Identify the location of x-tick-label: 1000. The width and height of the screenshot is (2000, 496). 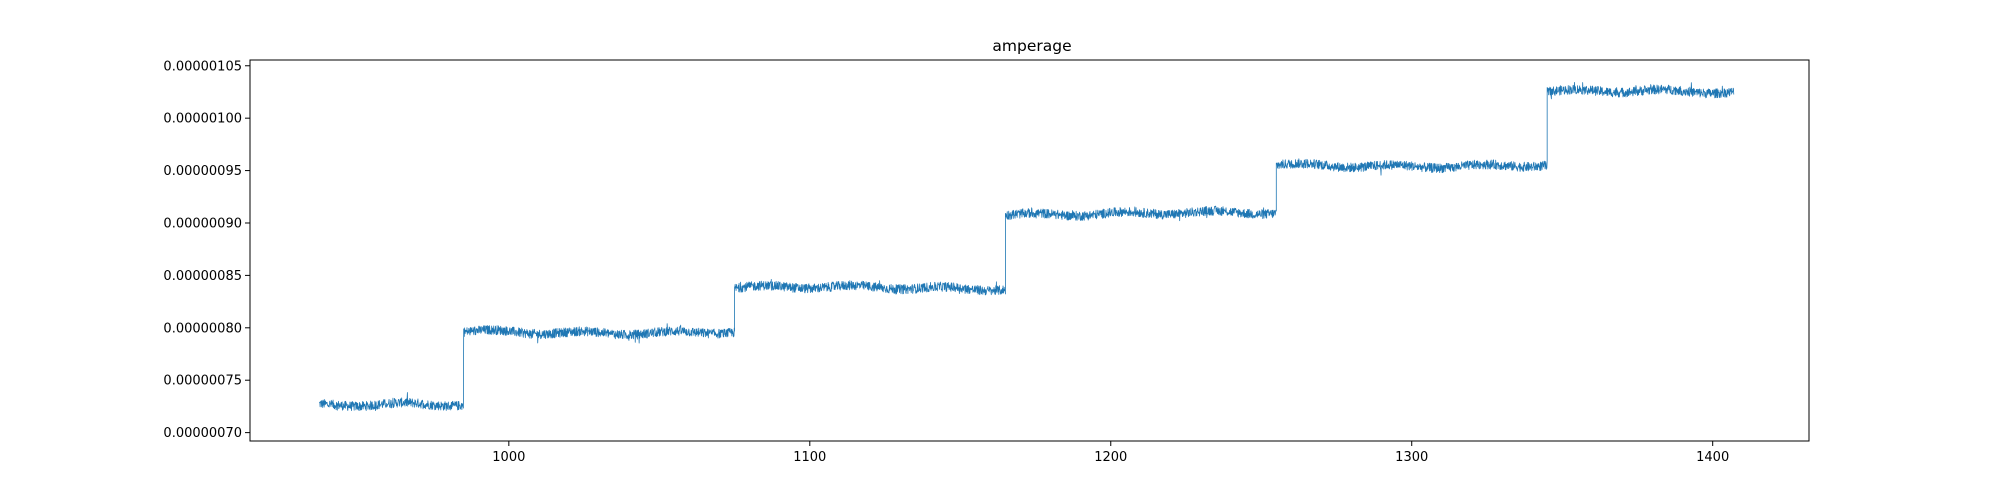
(508, 457).